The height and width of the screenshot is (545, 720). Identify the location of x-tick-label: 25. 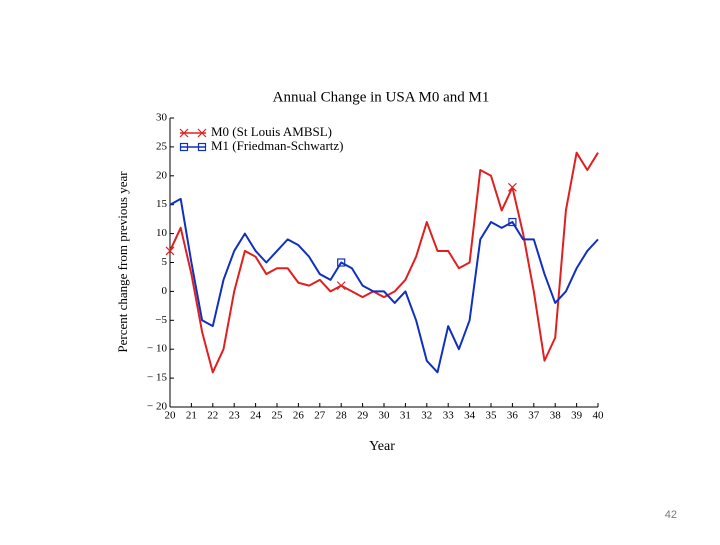
(278, 416).